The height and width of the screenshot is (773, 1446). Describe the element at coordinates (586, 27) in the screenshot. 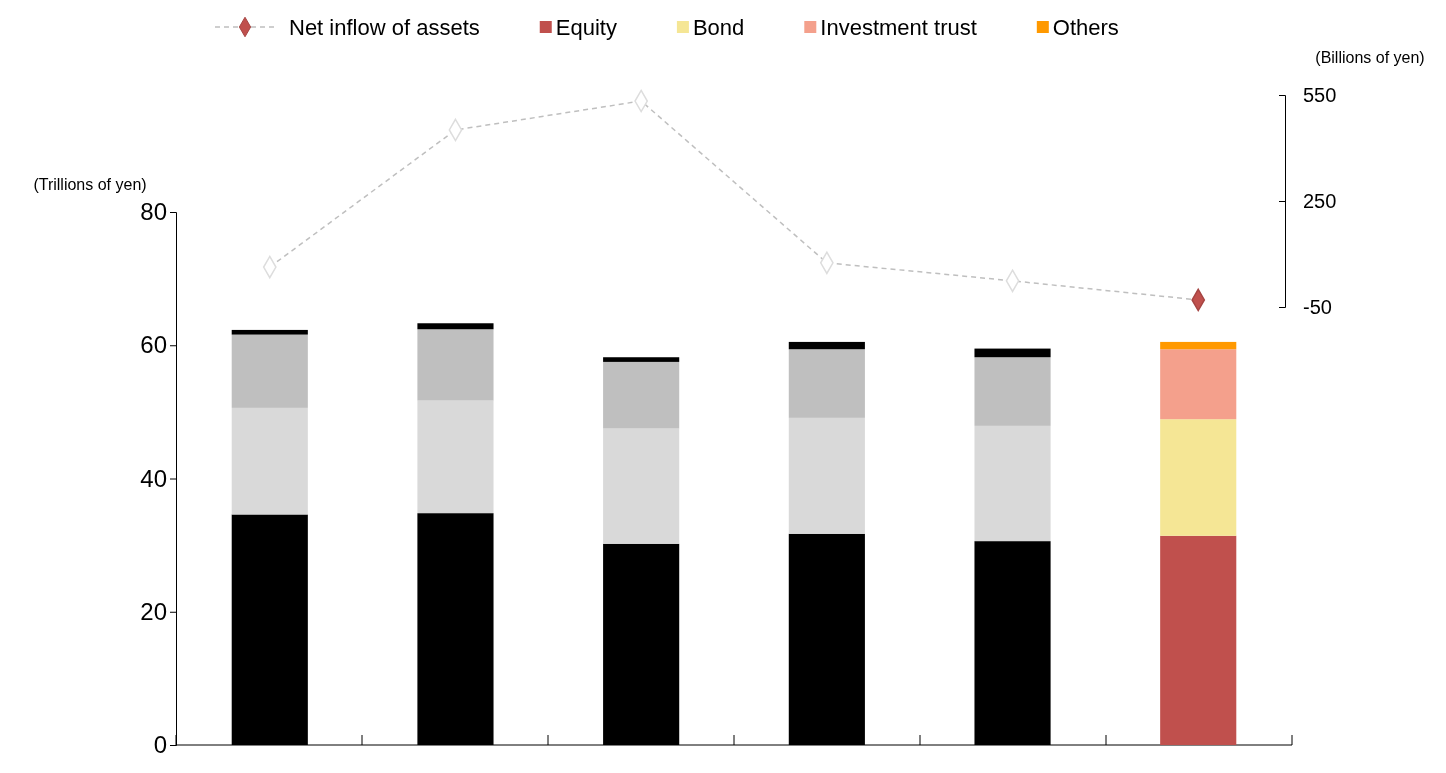

I see `legend-label: Equity` at that location.